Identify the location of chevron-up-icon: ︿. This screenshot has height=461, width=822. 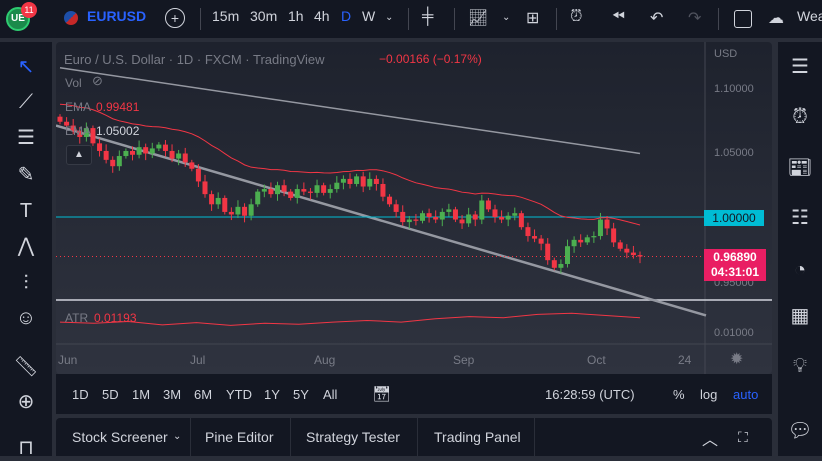
(710, 440).